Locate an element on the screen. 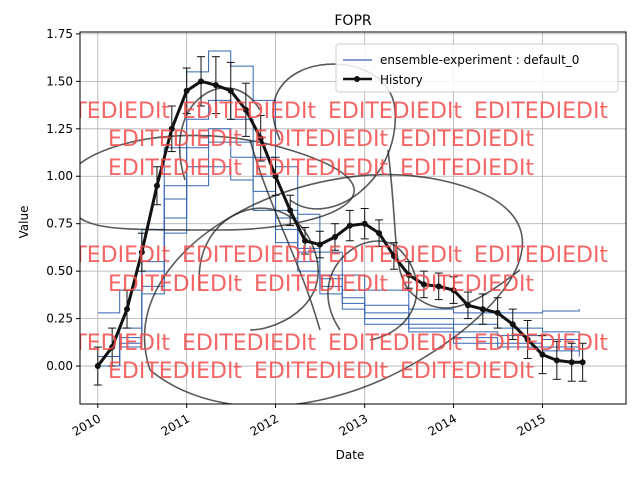 The height and width of the screenshot is (480, 640). legend-box is located at coordinates (477, 68).